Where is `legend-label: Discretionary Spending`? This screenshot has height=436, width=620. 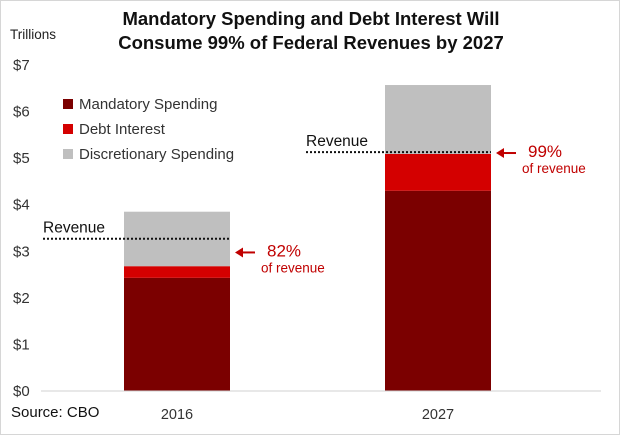 legend-label: Discretionary Spending is located at coordinates (156, 154).